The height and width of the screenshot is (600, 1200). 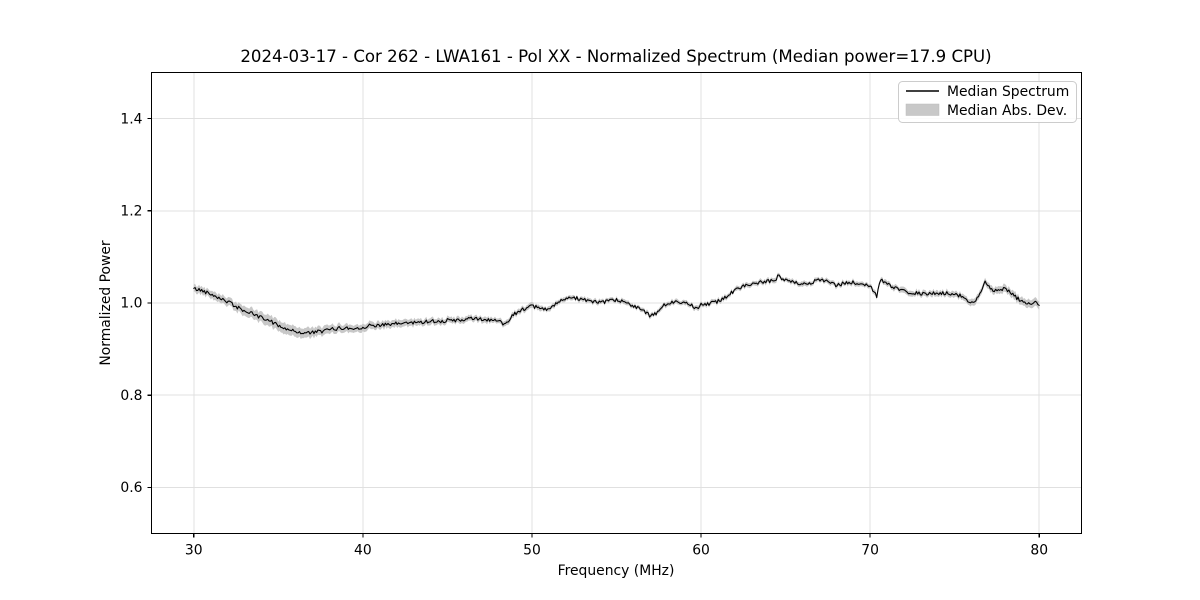 I want to click on y-tick-label: 0.8, so click(x=131, y=396).